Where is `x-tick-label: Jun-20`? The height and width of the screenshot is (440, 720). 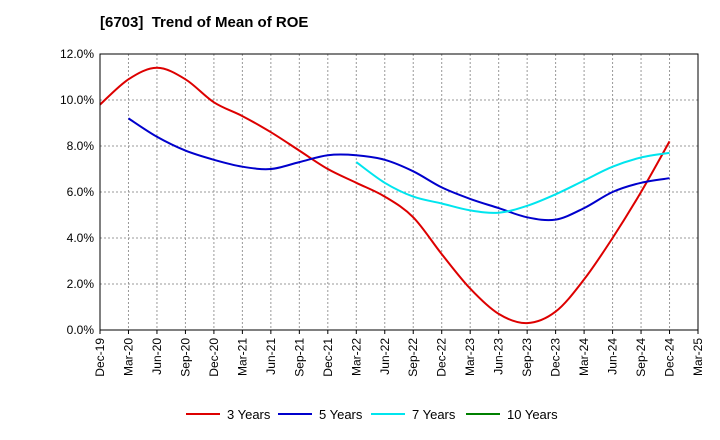 x-tick-label: Jun-20 is located at coordinates (157, 356).